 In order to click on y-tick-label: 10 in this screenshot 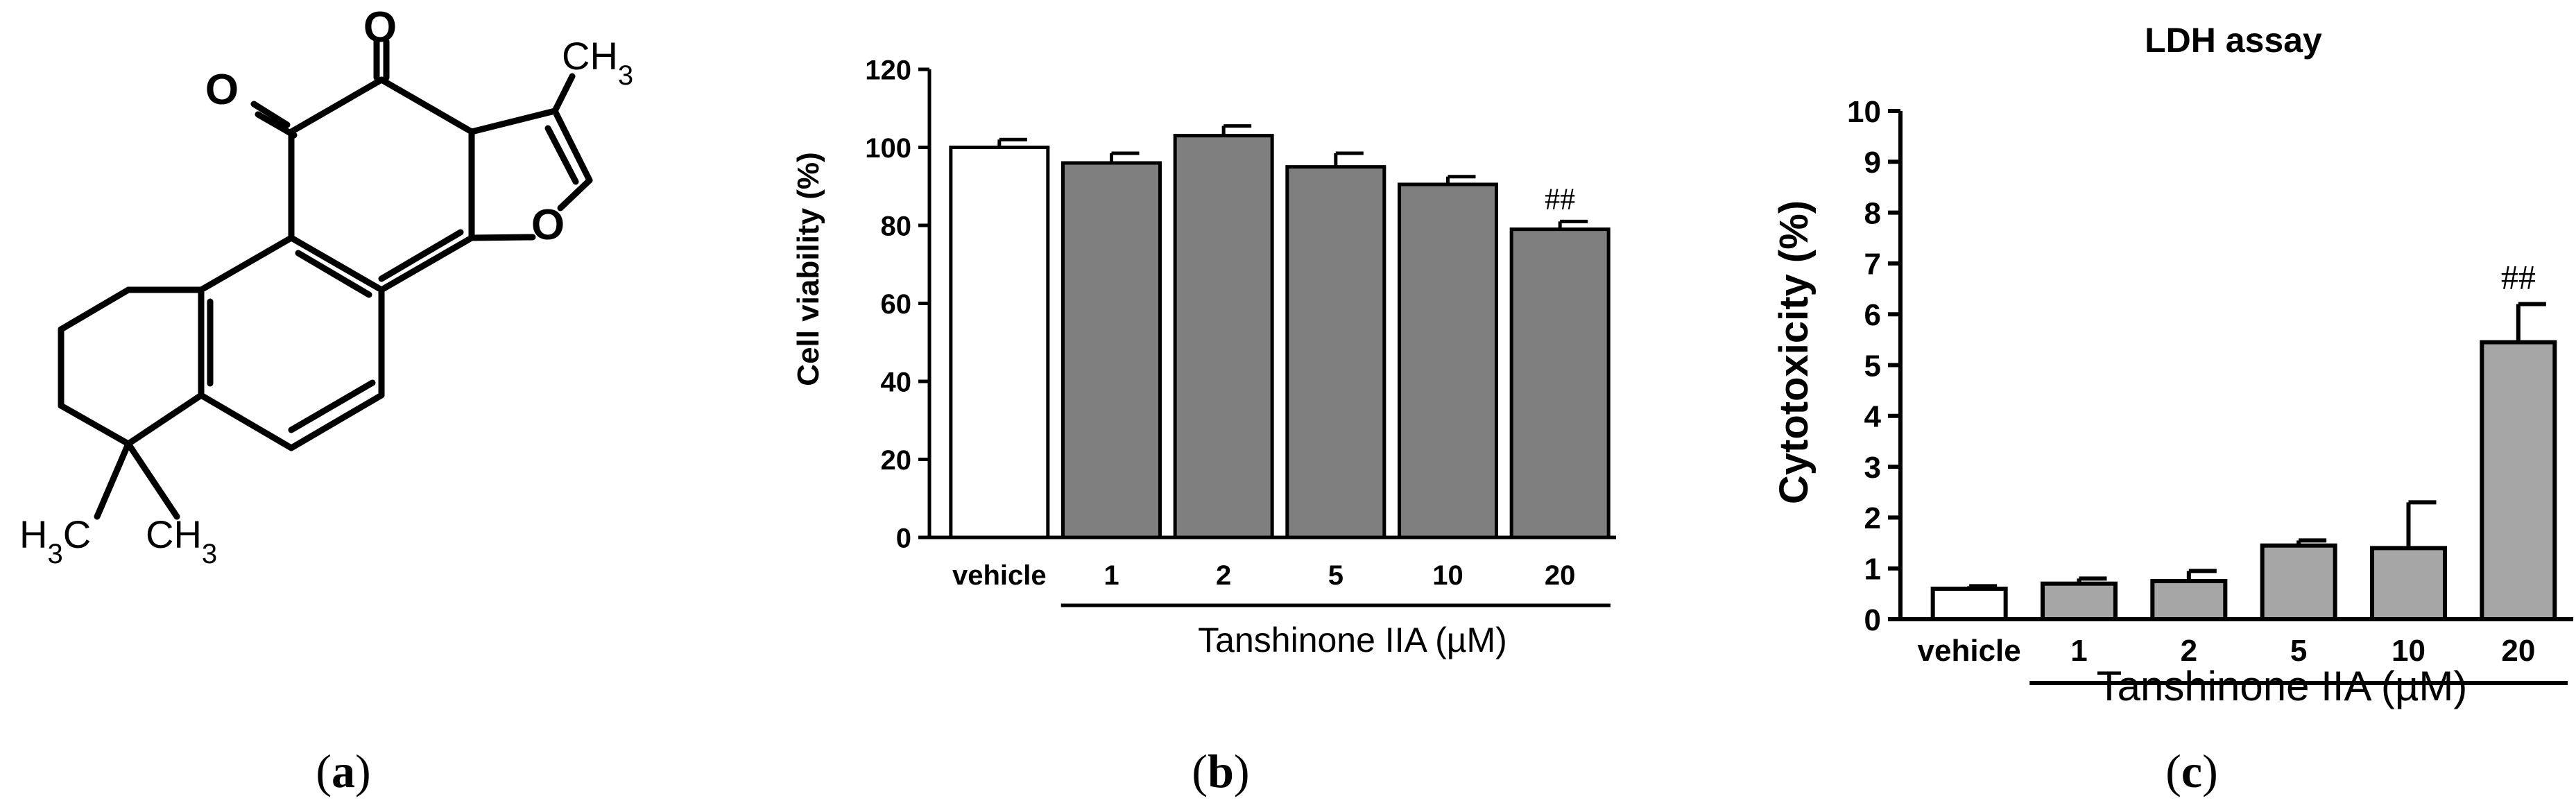, I will do `click(1864, 112)`.